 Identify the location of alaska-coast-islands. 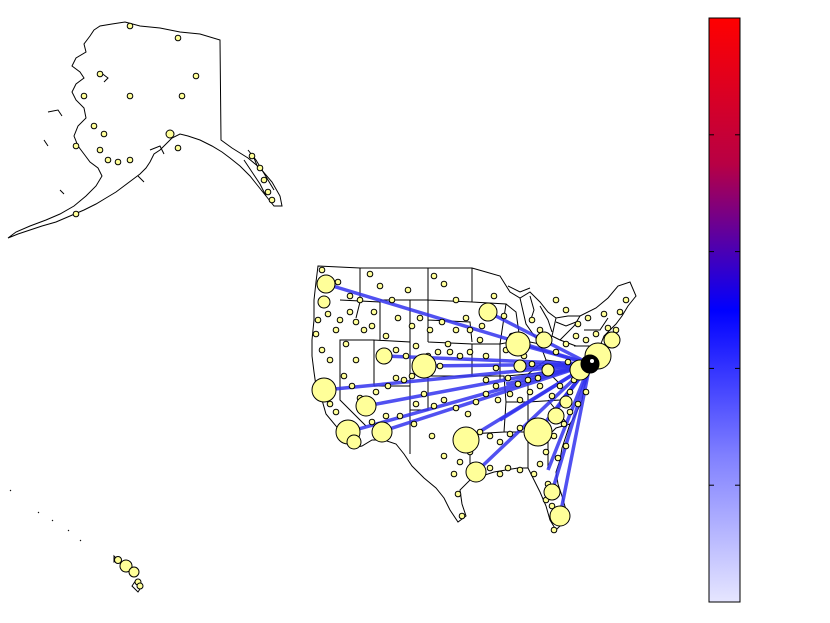
(104, 133).